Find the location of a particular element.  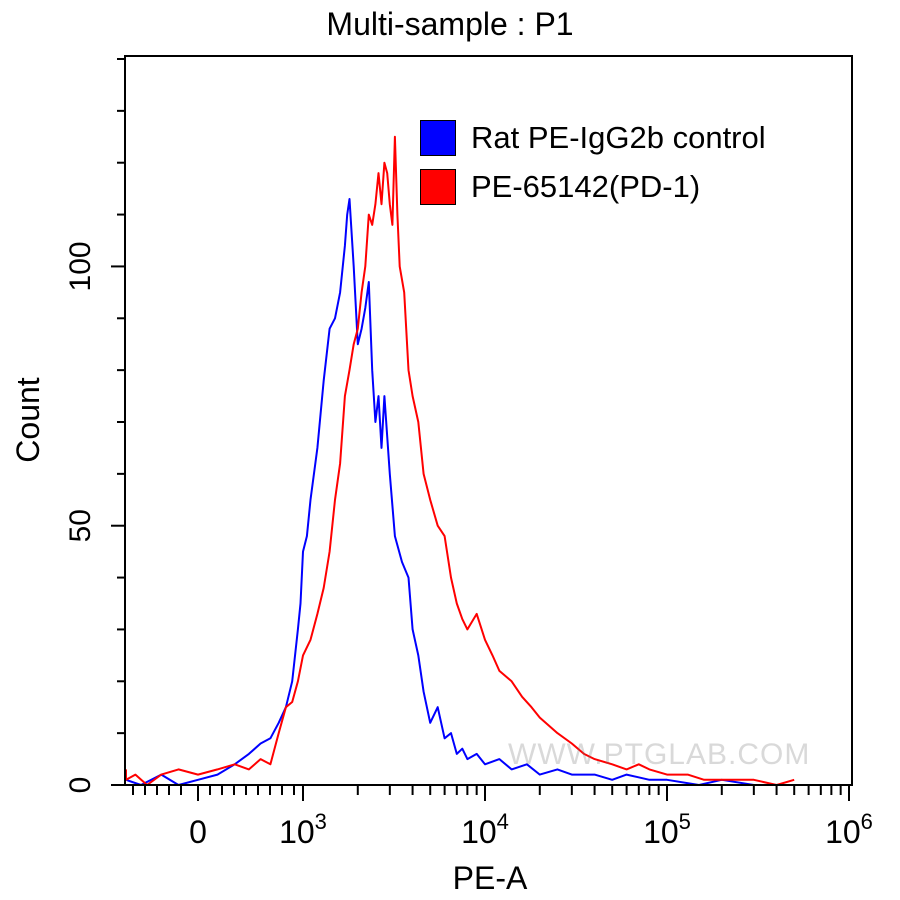

x-tick-label: 10⁶ is located at coordinates (849, 829).